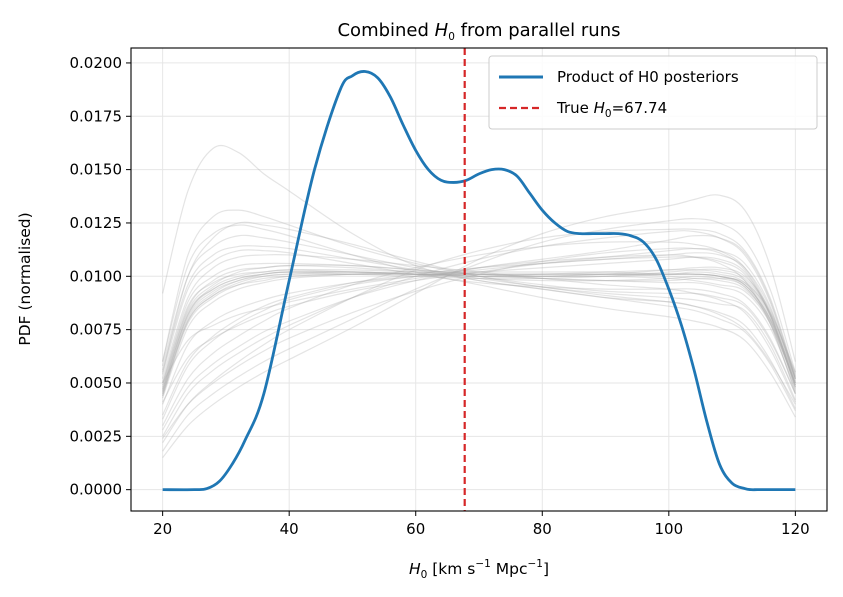 Image resolution: width=843 pixels, height=597 pixels. What do you see at coordinates (668, 529) in the screenshot?
I see `x-tick-label: 100` at bounding box center [668, 529].